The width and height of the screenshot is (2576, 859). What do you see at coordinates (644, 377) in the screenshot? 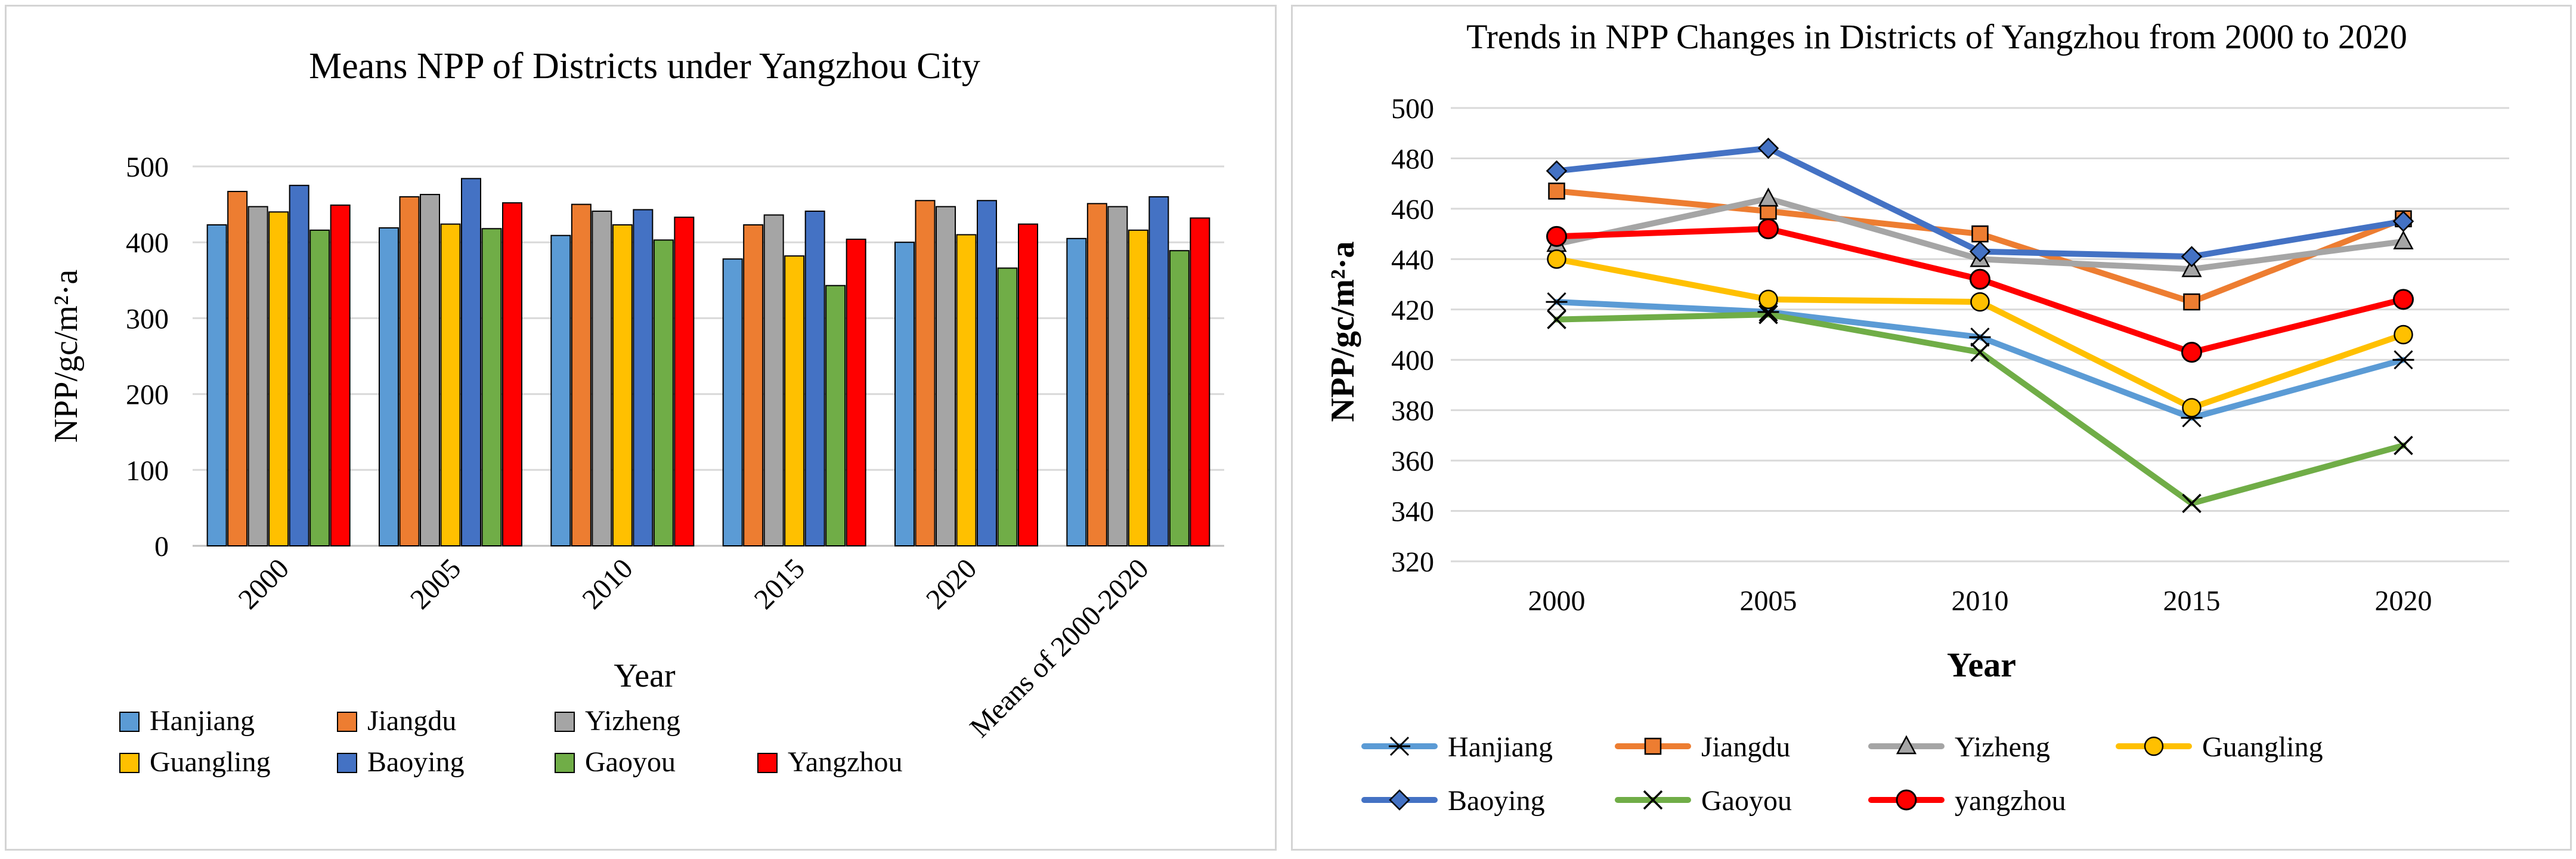
I see `bar-baoying-2010` at bounding box center [644, 377].